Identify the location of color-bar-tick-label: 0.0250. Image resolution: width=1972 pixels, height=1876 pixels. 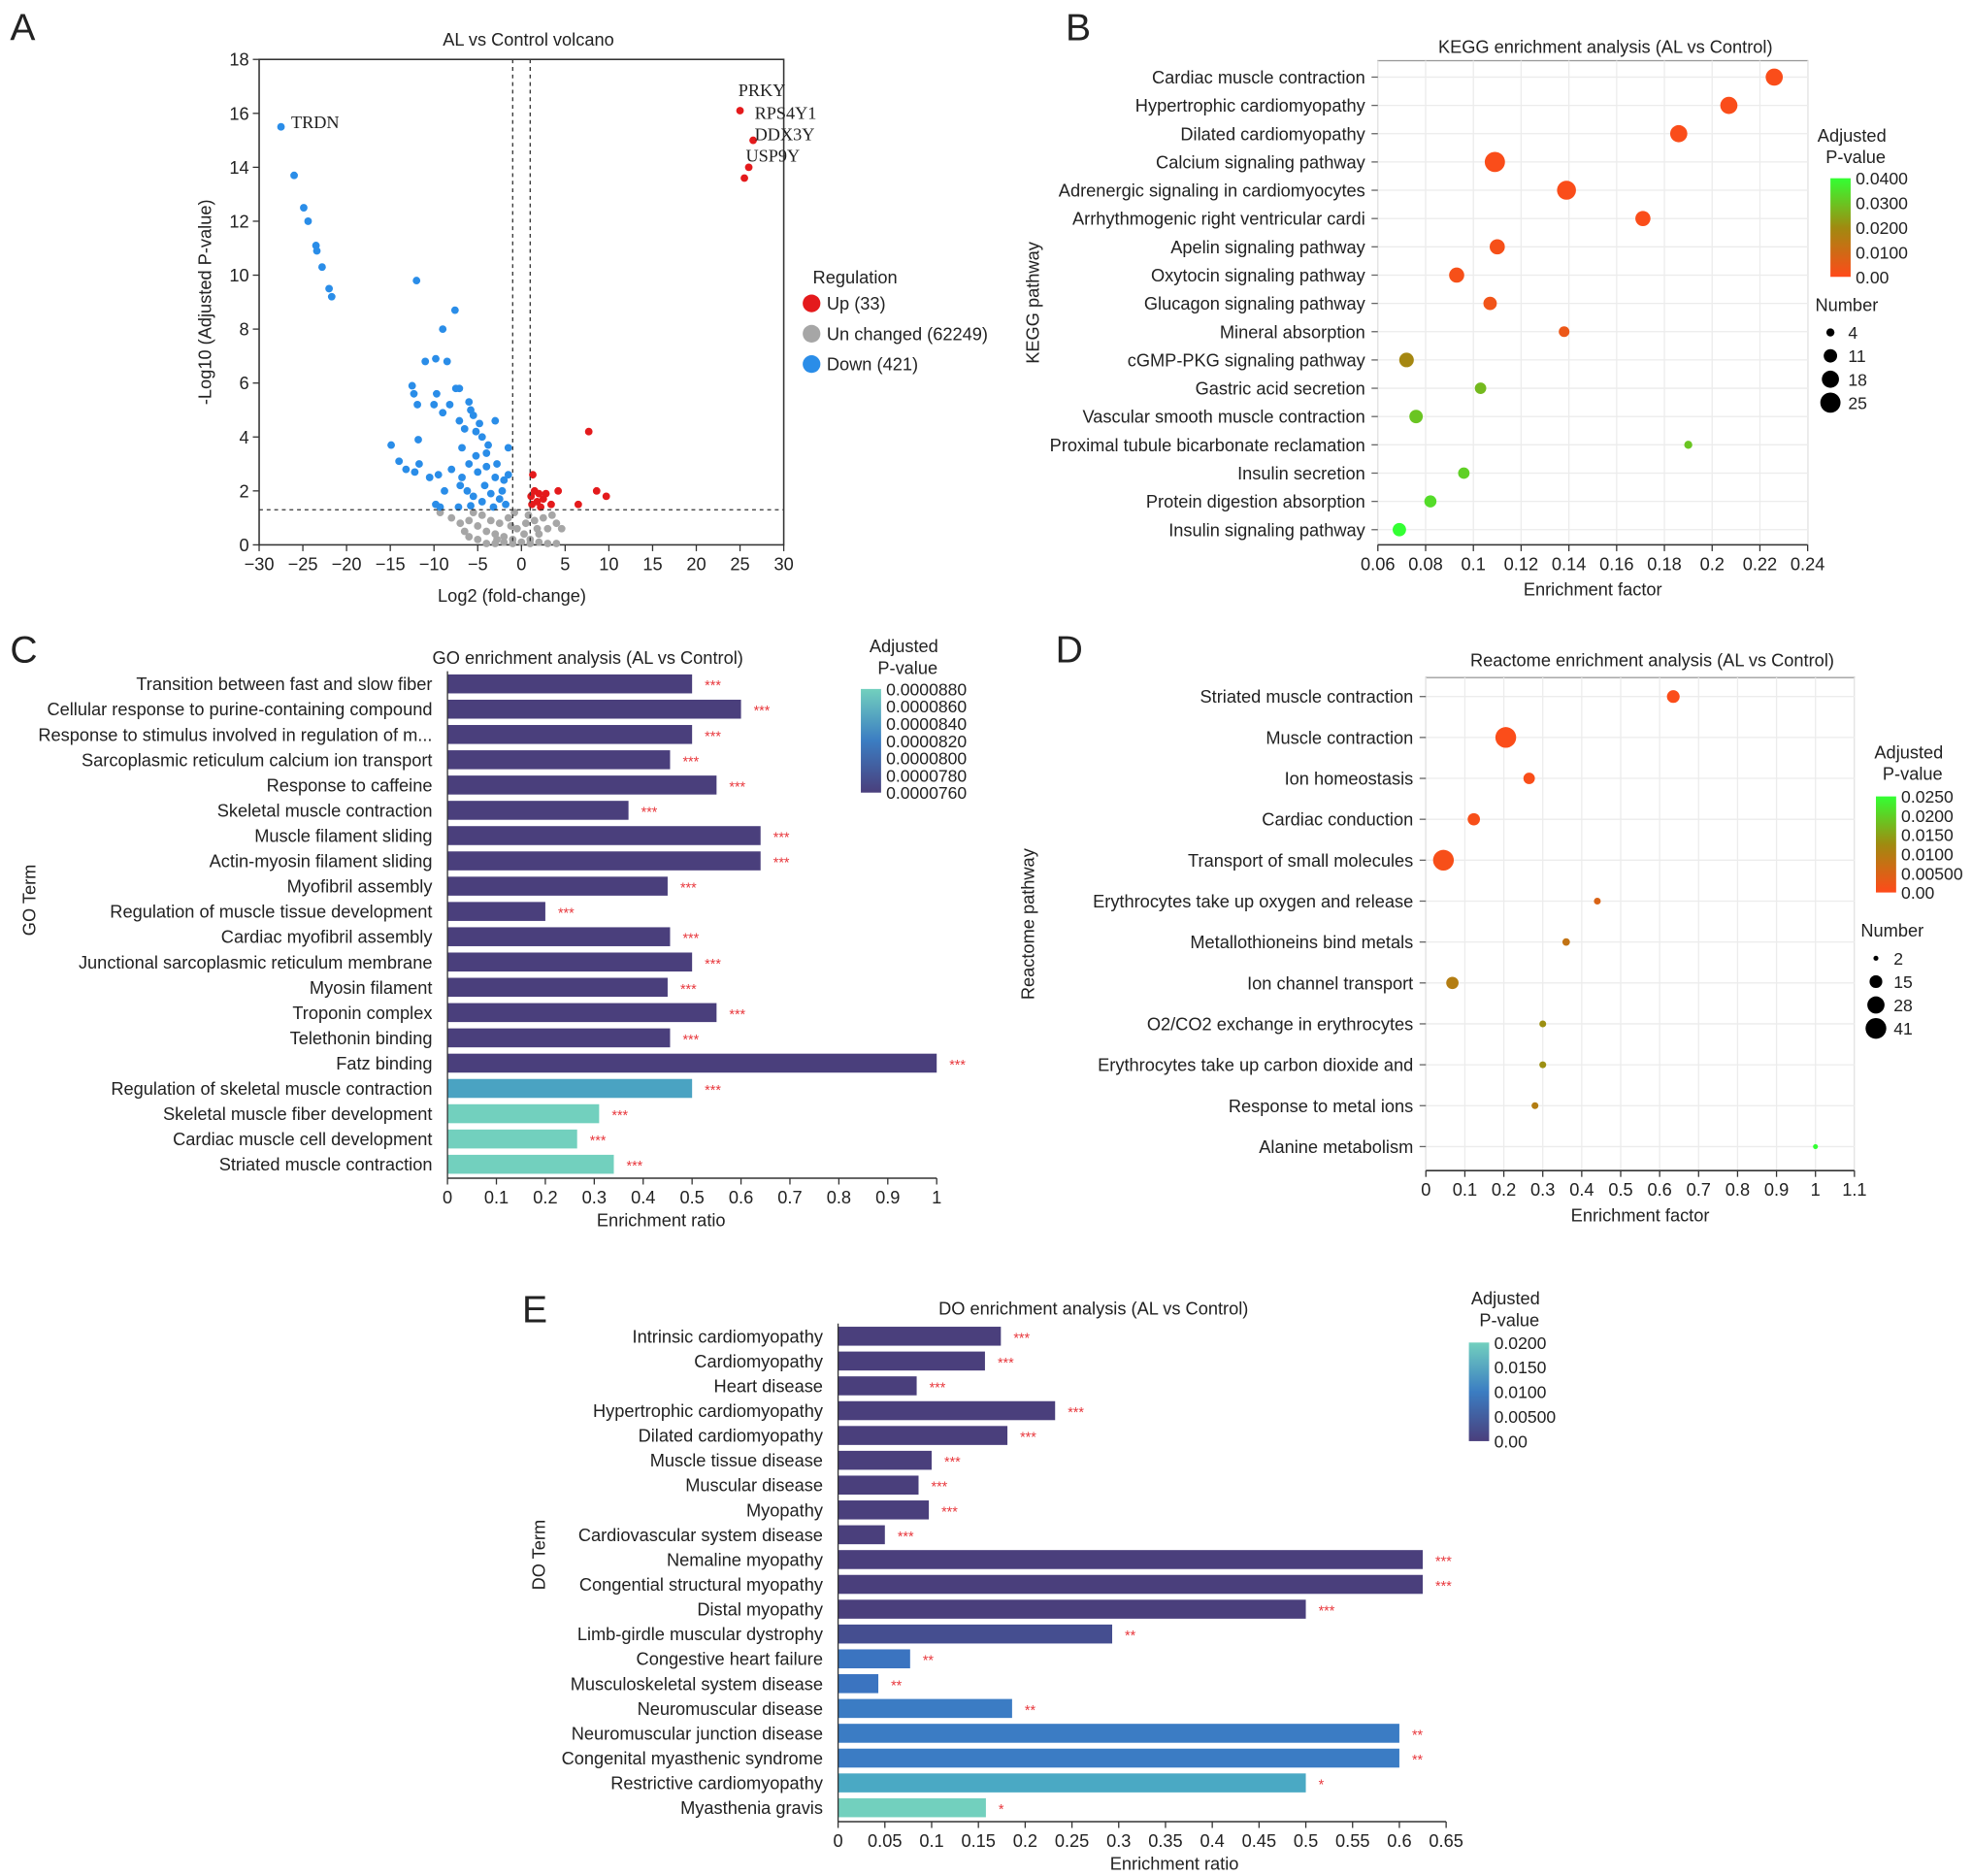
(1927, 796).